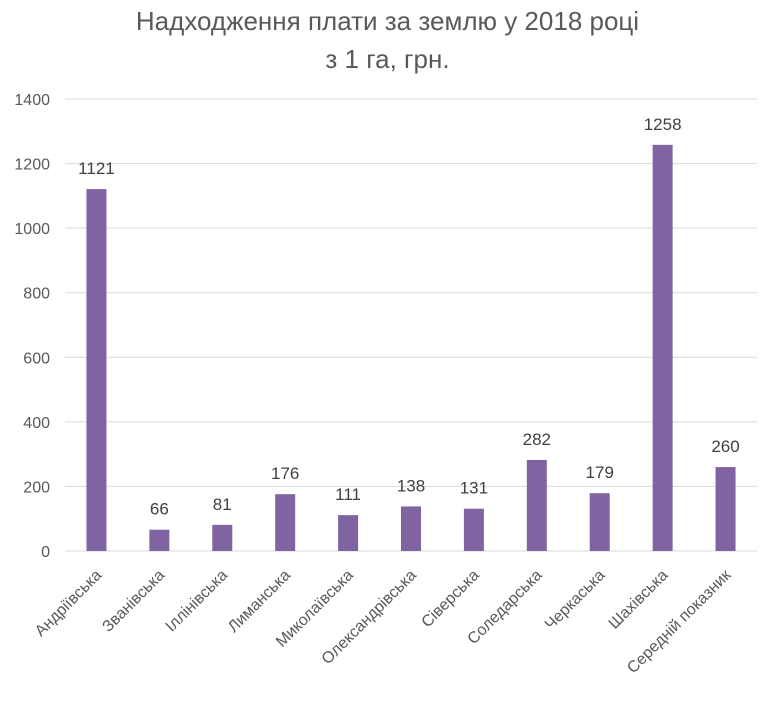  I want to click on data-label: 179, so click(600, 472).